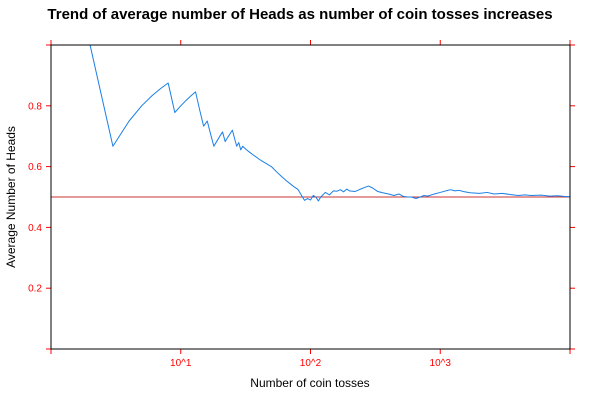  What do you see at coordinates (11, 197) in the screenshot?
I see `y-axis-title: Average Number of Heads` at bounding box center [11, 197].